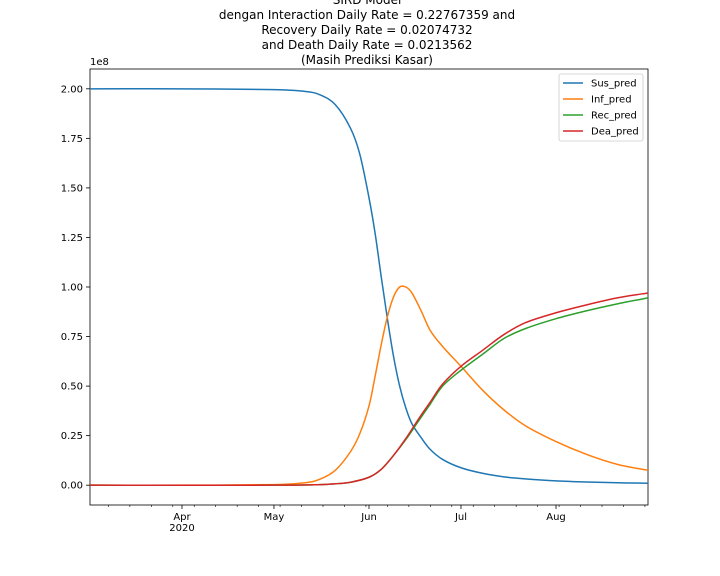 The width and height of the screenshot is (720, 576). Describe the element at coordinates (72, 337) in the screenshot. I see `y-tick-label: 0.75` at that location.